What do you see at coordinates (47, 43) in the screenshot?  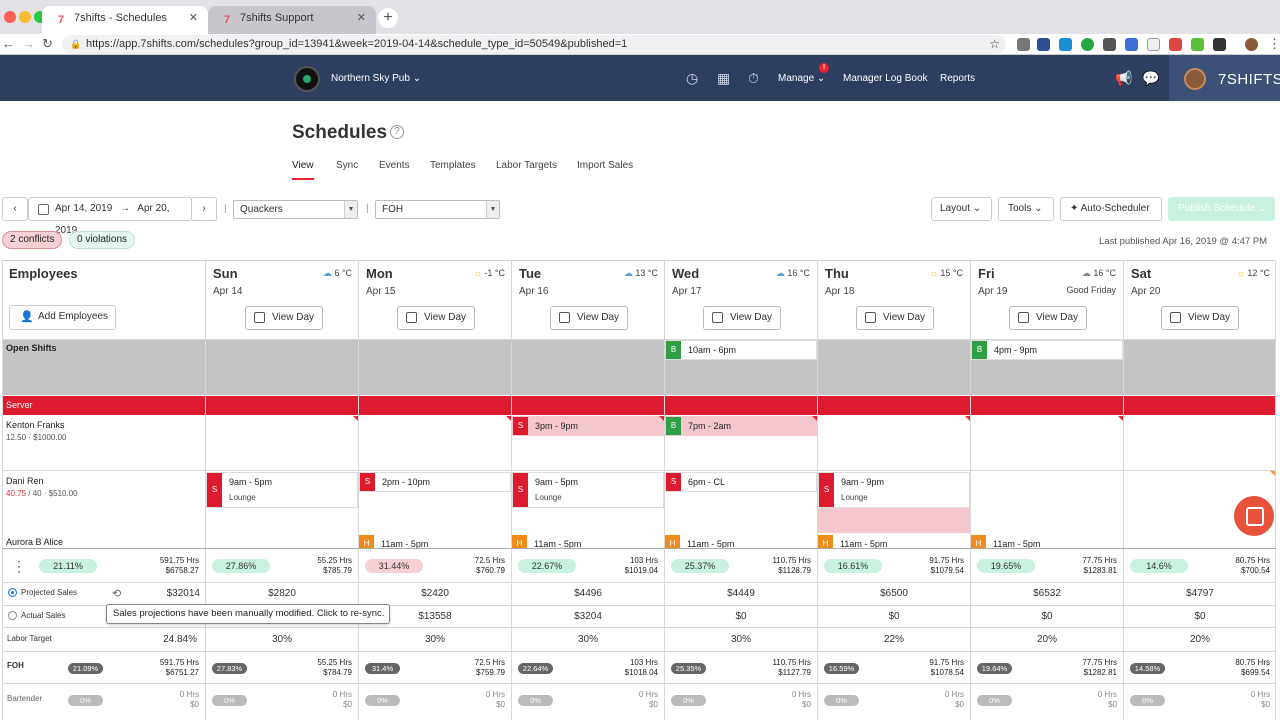 I see `reload-icon: ↻` at bounding box center [47, 43].